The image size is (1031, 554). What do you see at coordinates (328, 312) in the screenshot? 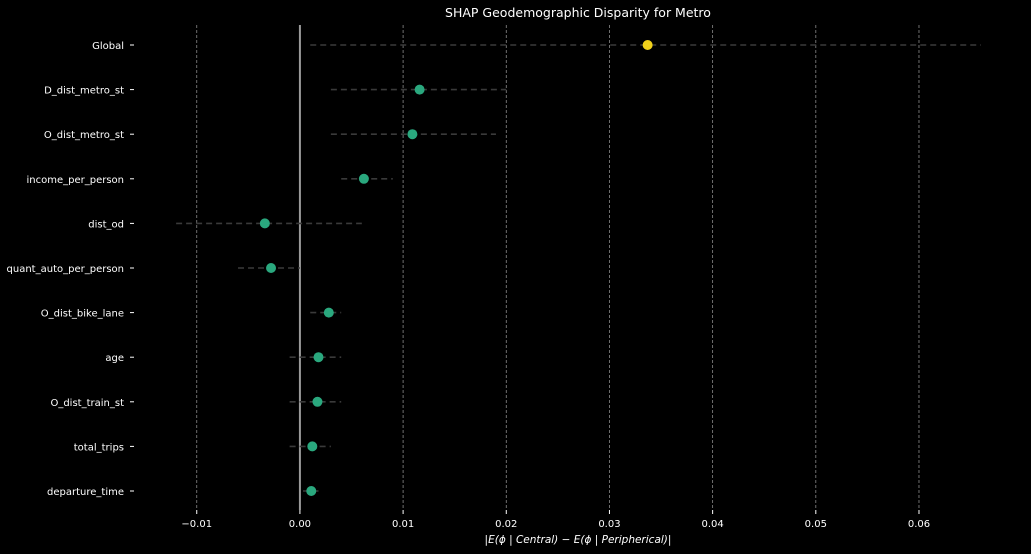
I see `point-O_dist_bike_lane` at bounding box center [328, 312].